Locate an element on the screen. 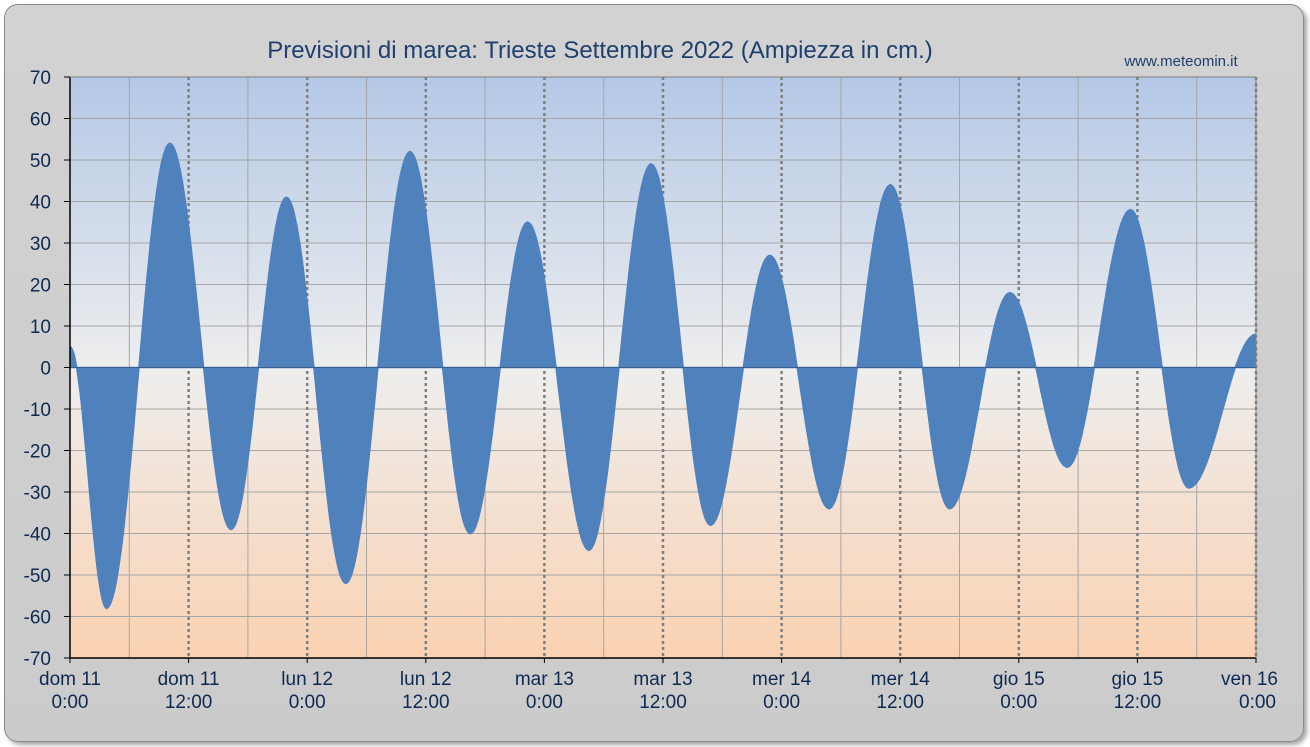 The width and height of the screenshot is (1310, 747). y-tick-label: -30 is located at coordinates (37, 493).